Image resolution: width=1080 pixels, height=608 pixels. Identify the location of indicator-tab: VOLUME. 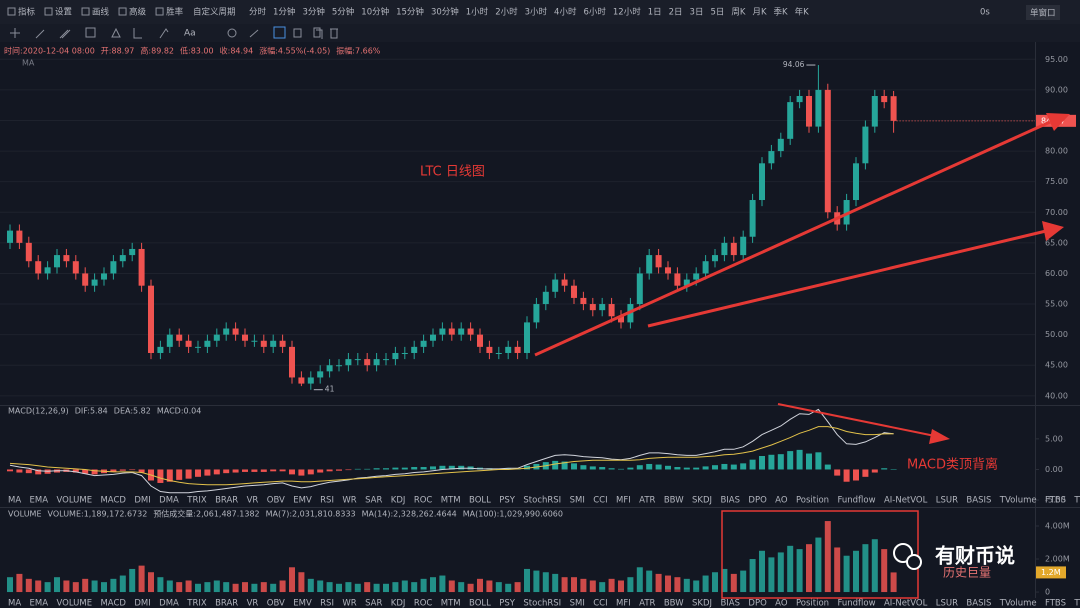
(74, 603).